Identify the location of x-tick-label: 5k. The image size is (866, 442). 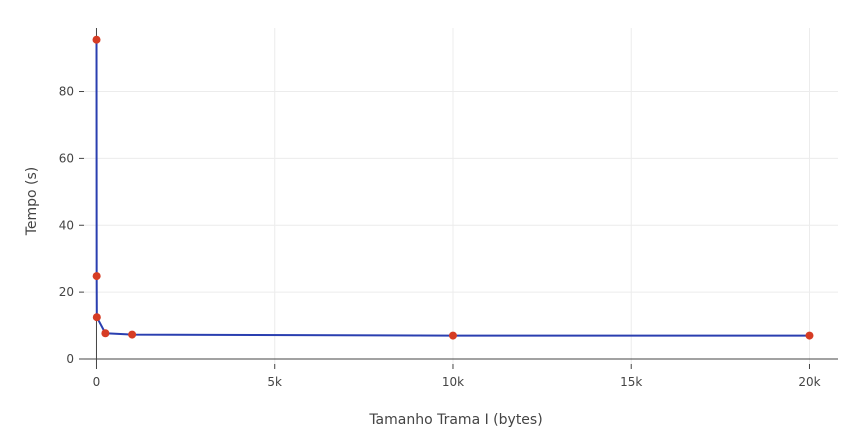
(274, 382).